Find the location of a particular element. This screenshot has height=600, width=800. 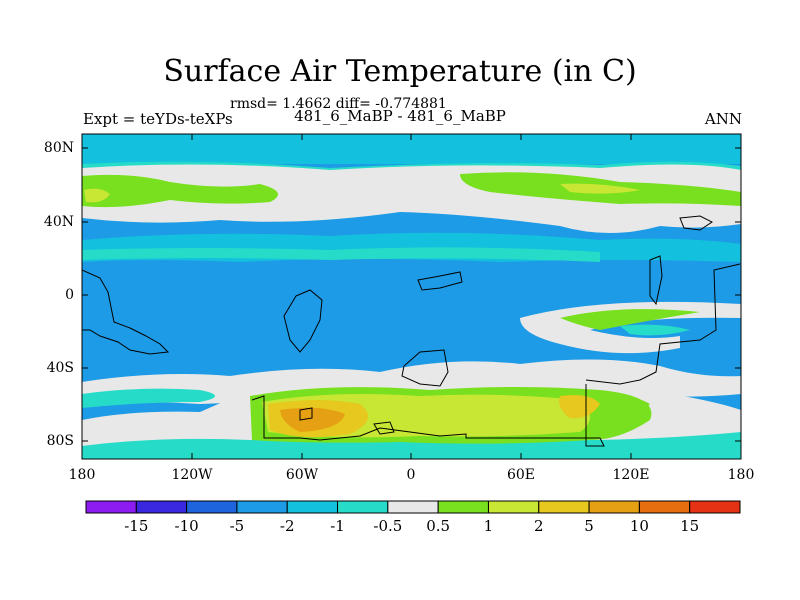

y-tick-label: 40S is located at coordinates (60, 368).